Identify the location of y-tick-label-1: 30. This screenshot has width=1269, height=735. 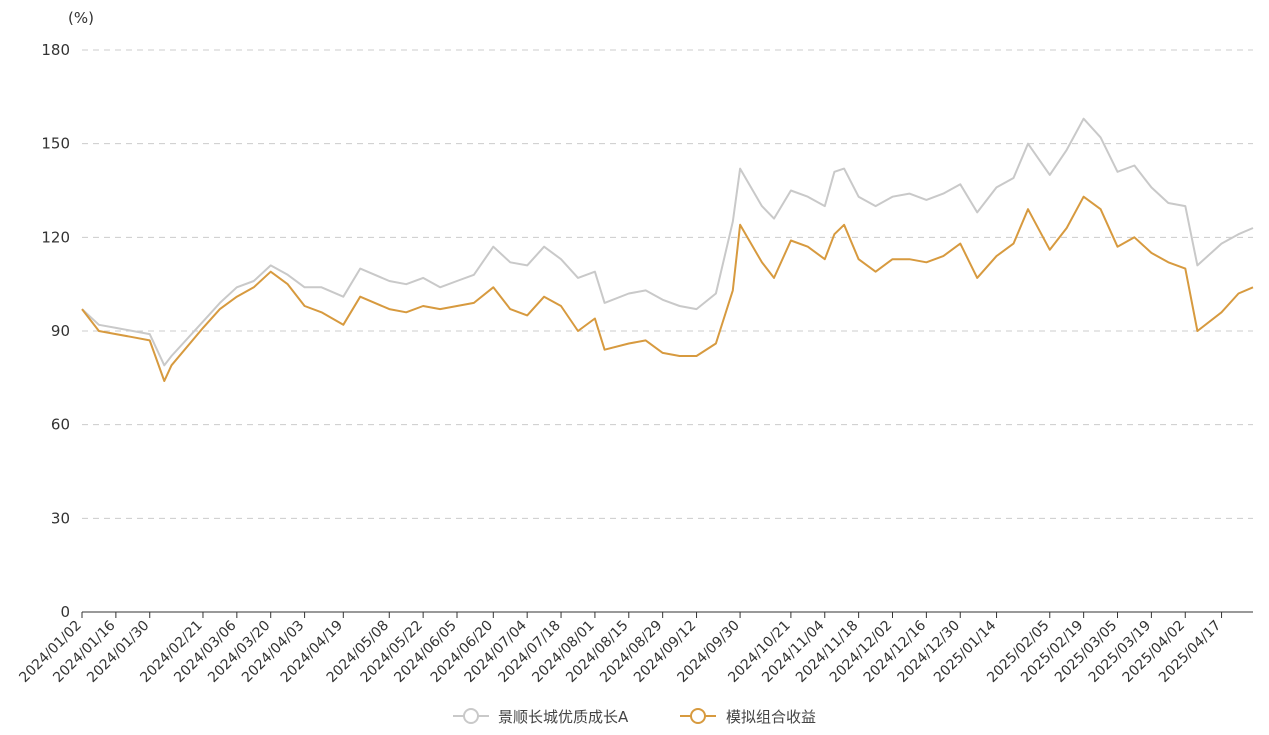
(60, 518).